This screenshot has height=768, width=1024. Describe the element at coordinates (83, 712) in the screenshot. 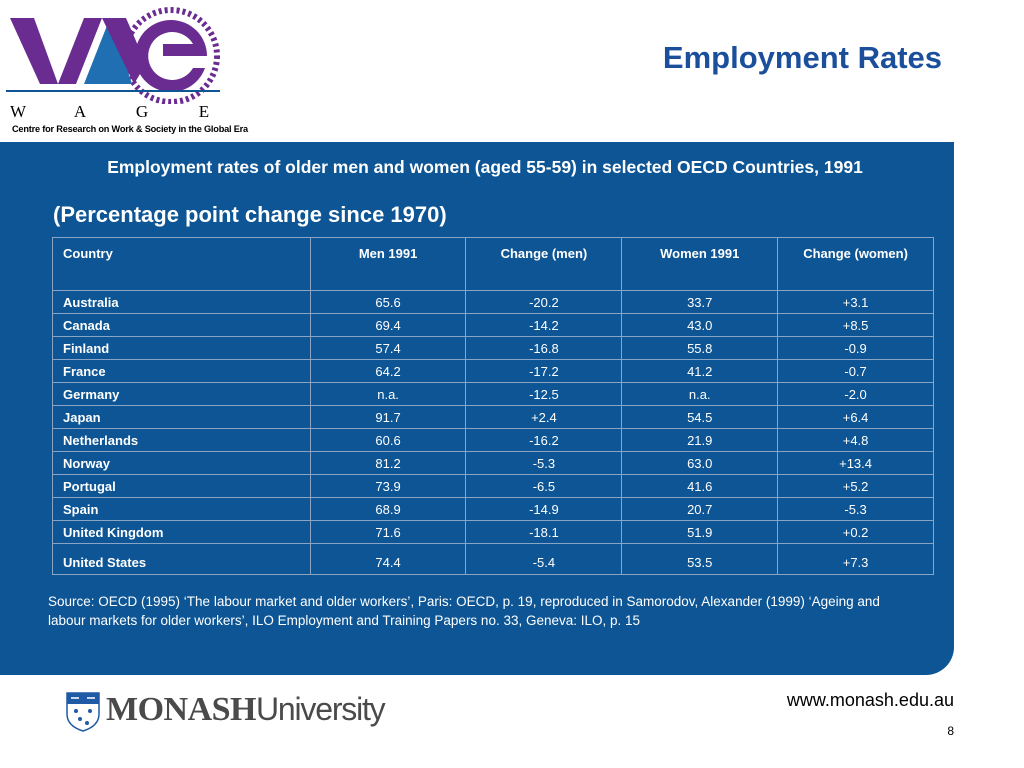

I see `monash-crest-icon` at that location.